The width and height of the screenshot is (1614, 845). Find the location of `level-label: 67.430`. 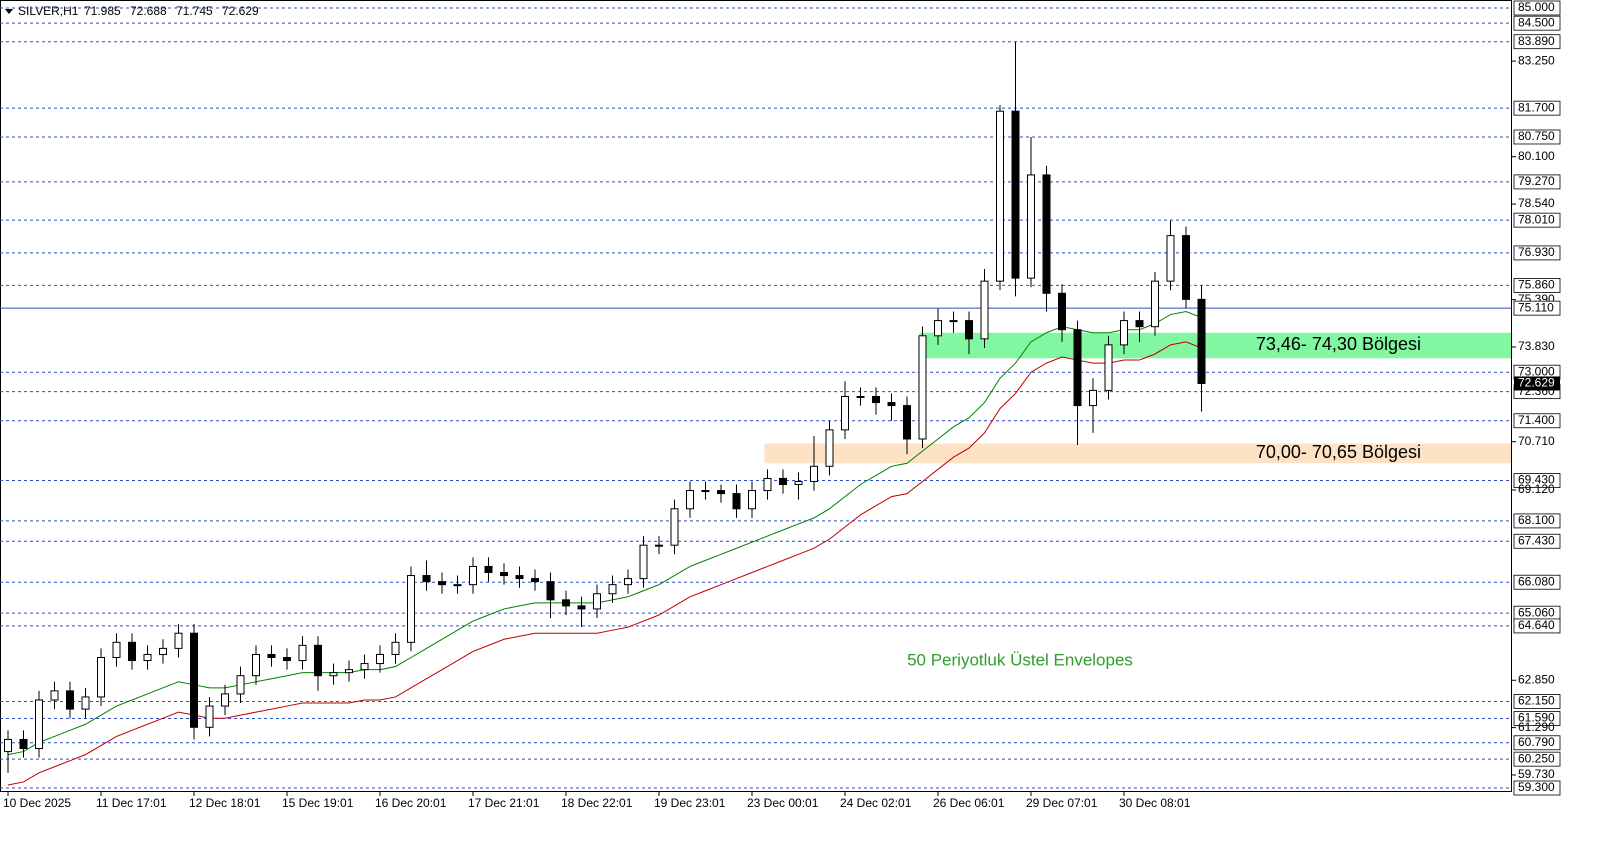

level-label: 67.430 is located at coordinates (1536, 540).